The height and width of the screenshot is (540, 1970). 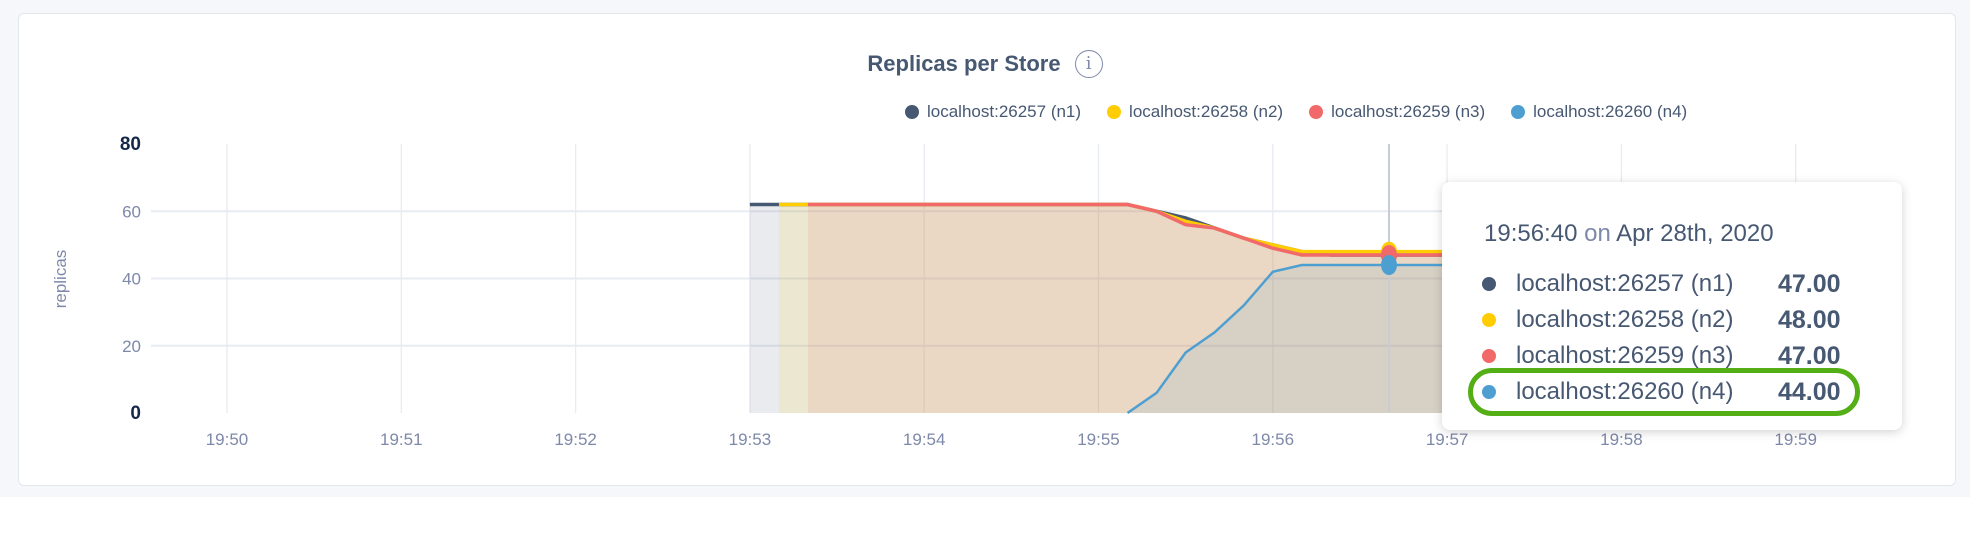 I want to click on tooltip-date: Apr 28th, 2020, so click(x=1695, y=233).